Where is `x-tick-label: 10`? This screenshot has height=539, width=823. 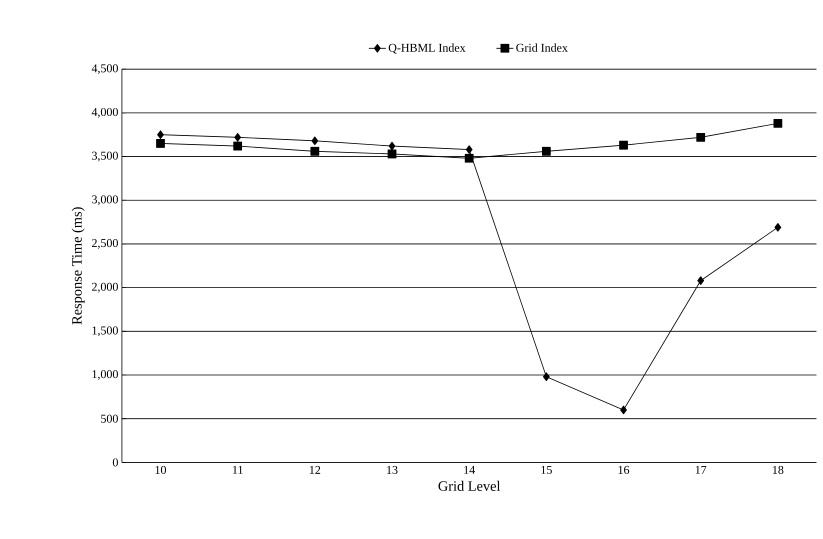
x-tick-label: 10 is located at coordinates (161, 470).